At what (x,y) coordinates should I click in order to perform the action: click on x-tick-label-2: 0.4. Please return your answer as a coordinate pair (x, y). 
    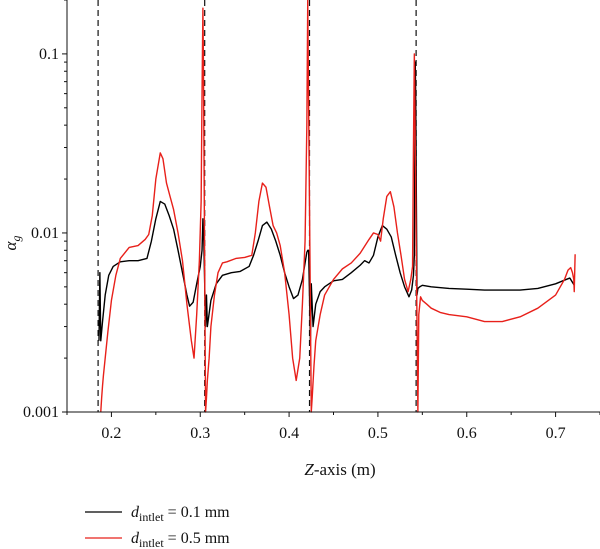
    Looking at the image, I should click on (289, 433).